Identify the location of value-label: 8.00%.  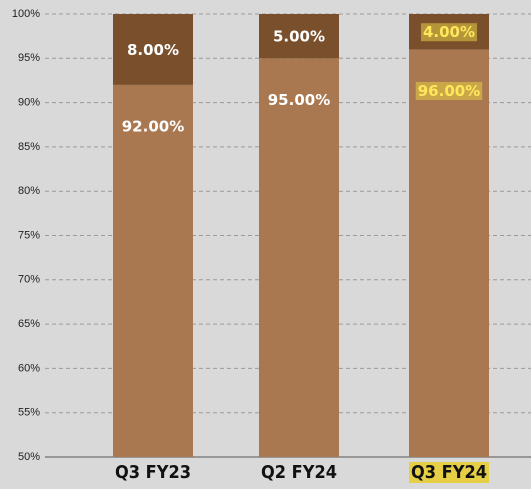
(153, 50).